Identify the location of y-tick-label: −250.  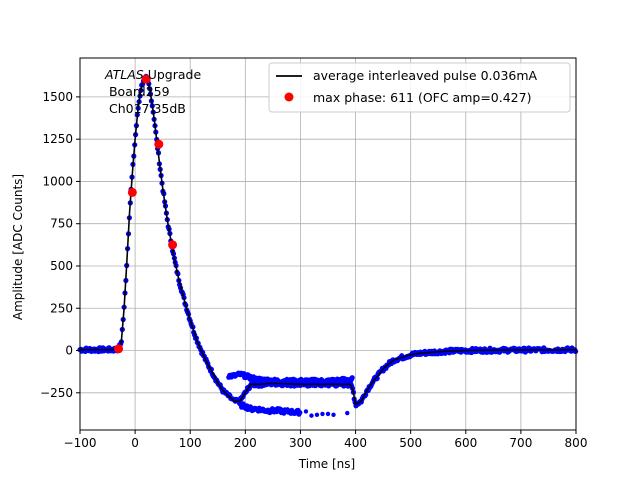
(56, 393).